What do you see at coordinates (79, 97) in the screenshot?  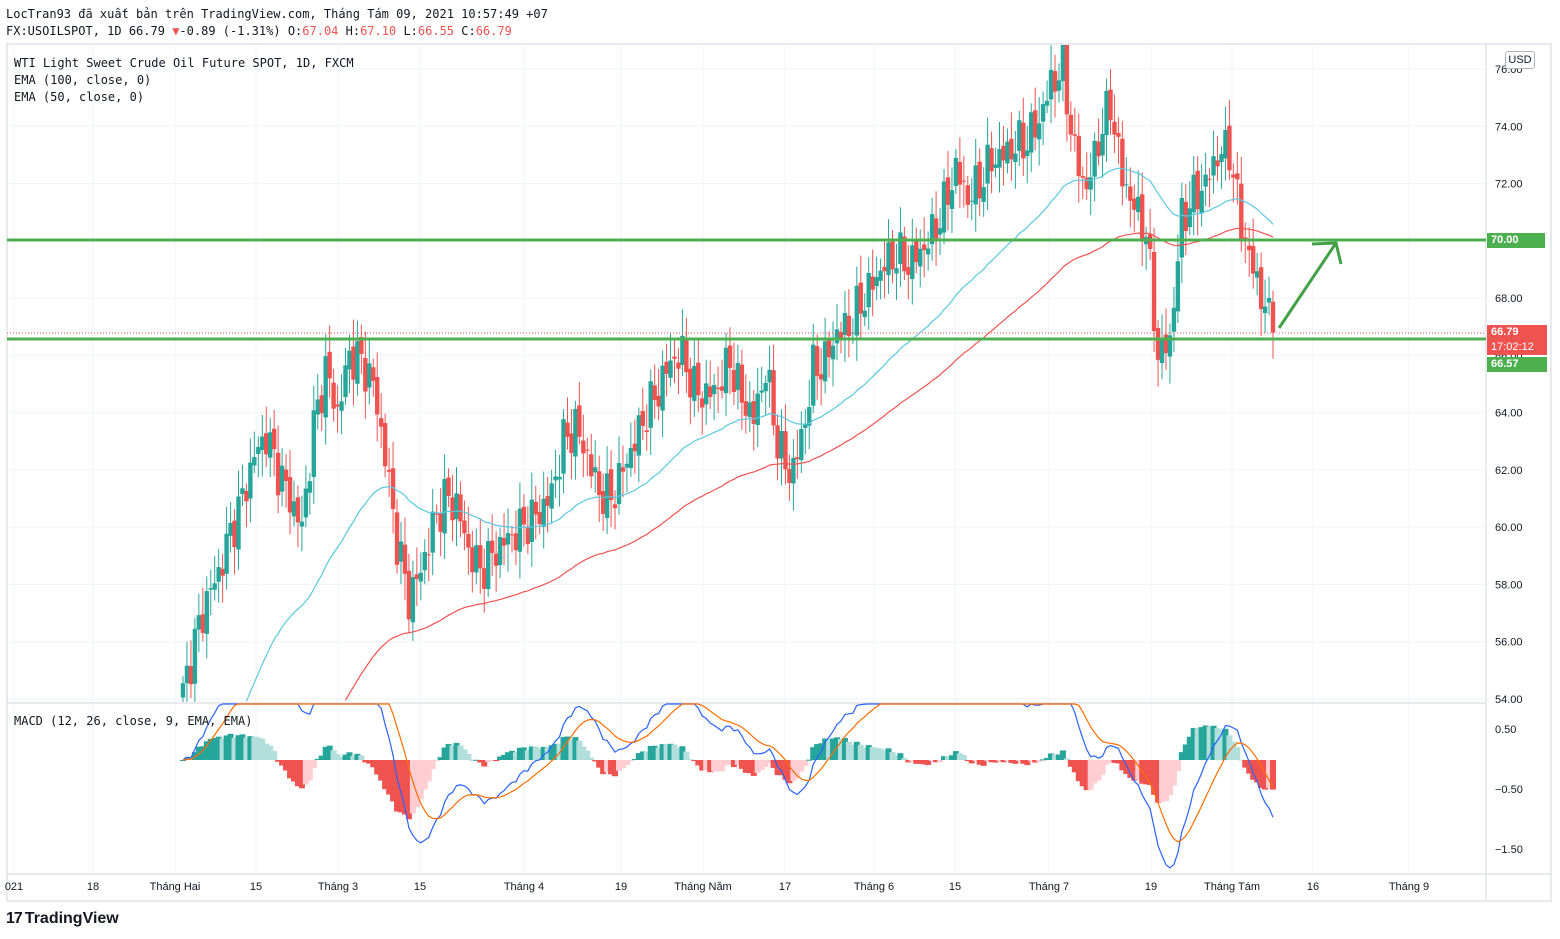 I see `legend-ema50: EMA (50, close, 0)` at bounding box center [79, 97].